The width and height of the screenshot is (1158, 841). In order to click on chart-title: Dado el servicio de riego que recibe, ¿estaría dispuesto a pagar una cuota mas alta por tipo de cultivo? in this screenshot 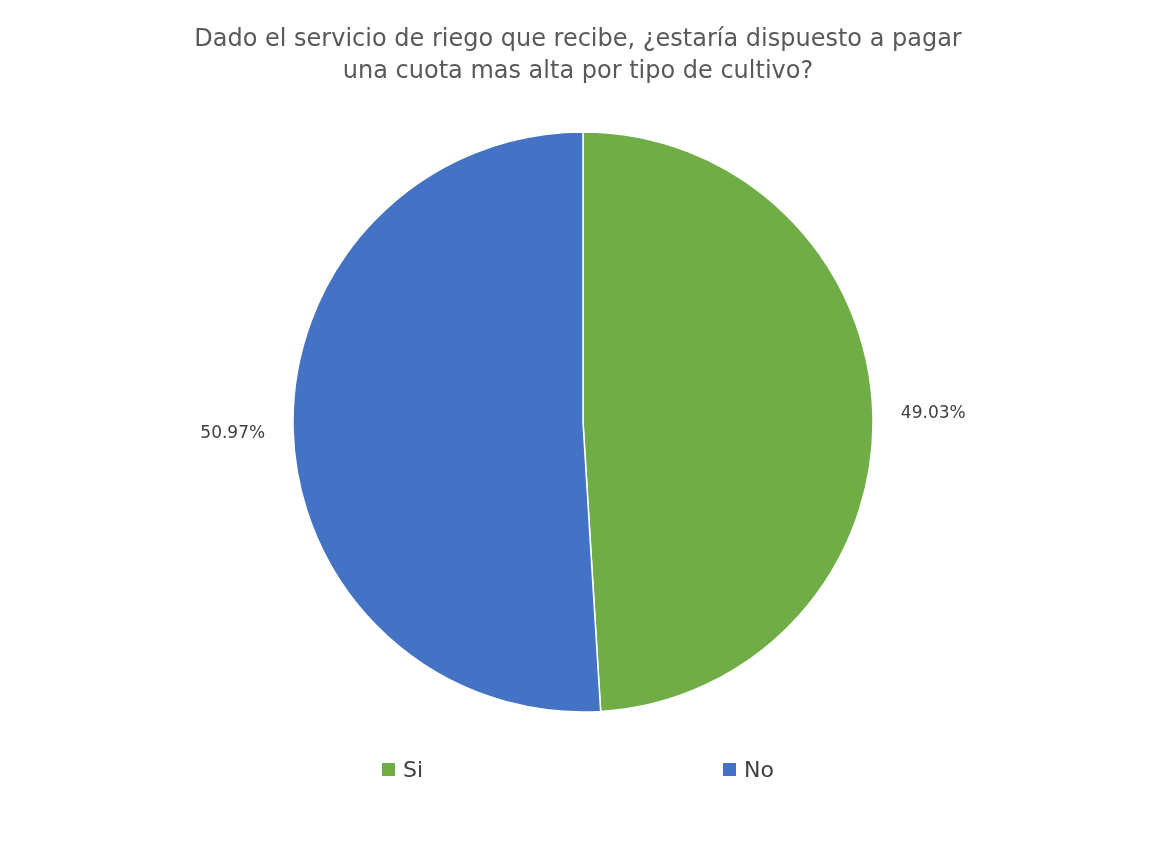, I will do `click(578, 55)`.